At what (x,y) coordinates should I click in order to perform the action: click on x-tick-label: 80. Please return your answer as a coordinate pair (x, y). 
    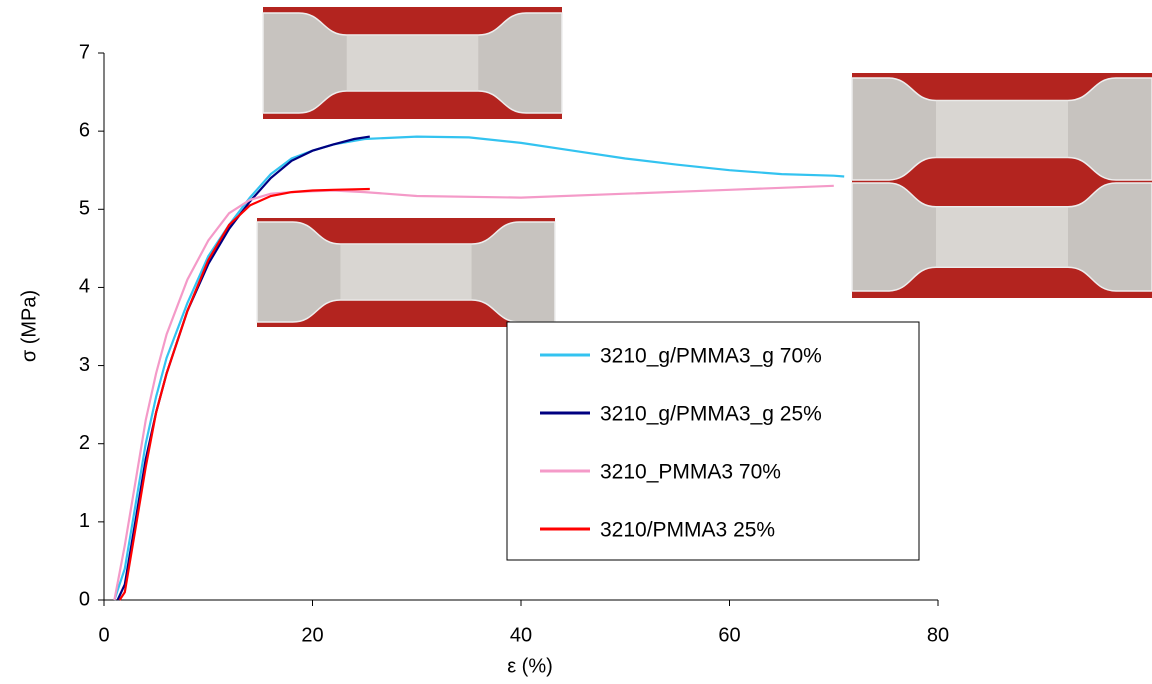
    Looking at the image, I should click on (938, 635).